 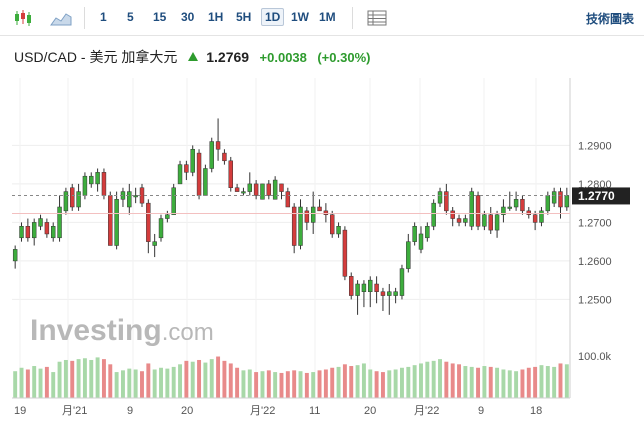 I want to click on tf-5: 5, so click(x=130, y=17).